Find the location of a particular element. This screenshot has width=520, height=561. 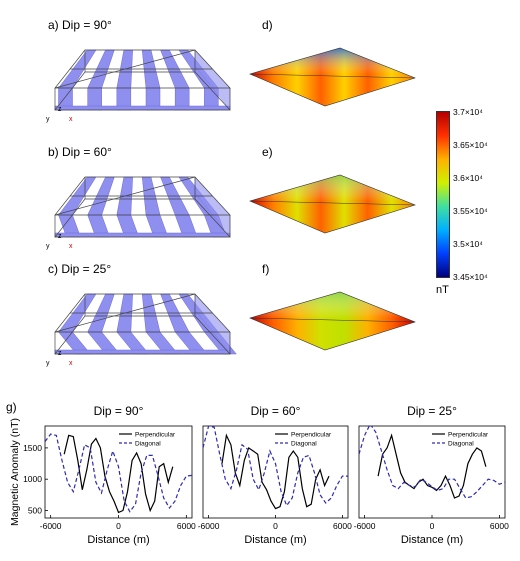

panel-e-label: e) is located at coordinates (267, 152).